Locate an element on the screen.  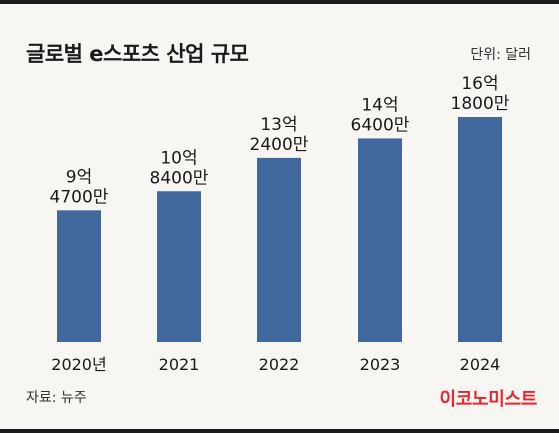
data-label-1-1: 8400만 is located at coordinates (179, 178).